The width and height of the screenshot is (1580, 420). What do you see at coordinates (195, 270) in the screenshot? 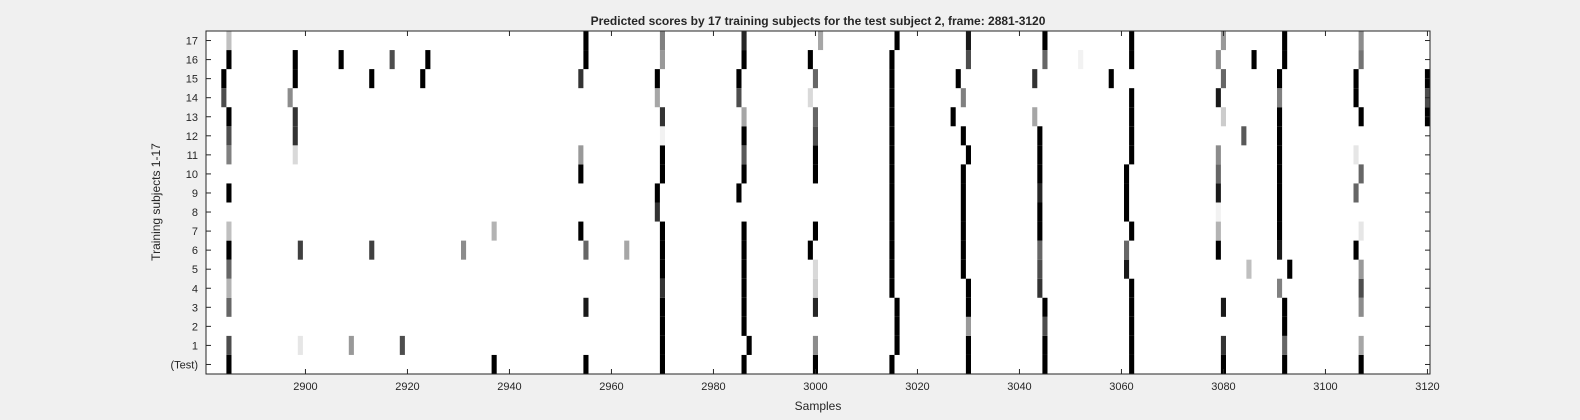
I see `y-tick-label: 5` at bounding box center [195, 270].